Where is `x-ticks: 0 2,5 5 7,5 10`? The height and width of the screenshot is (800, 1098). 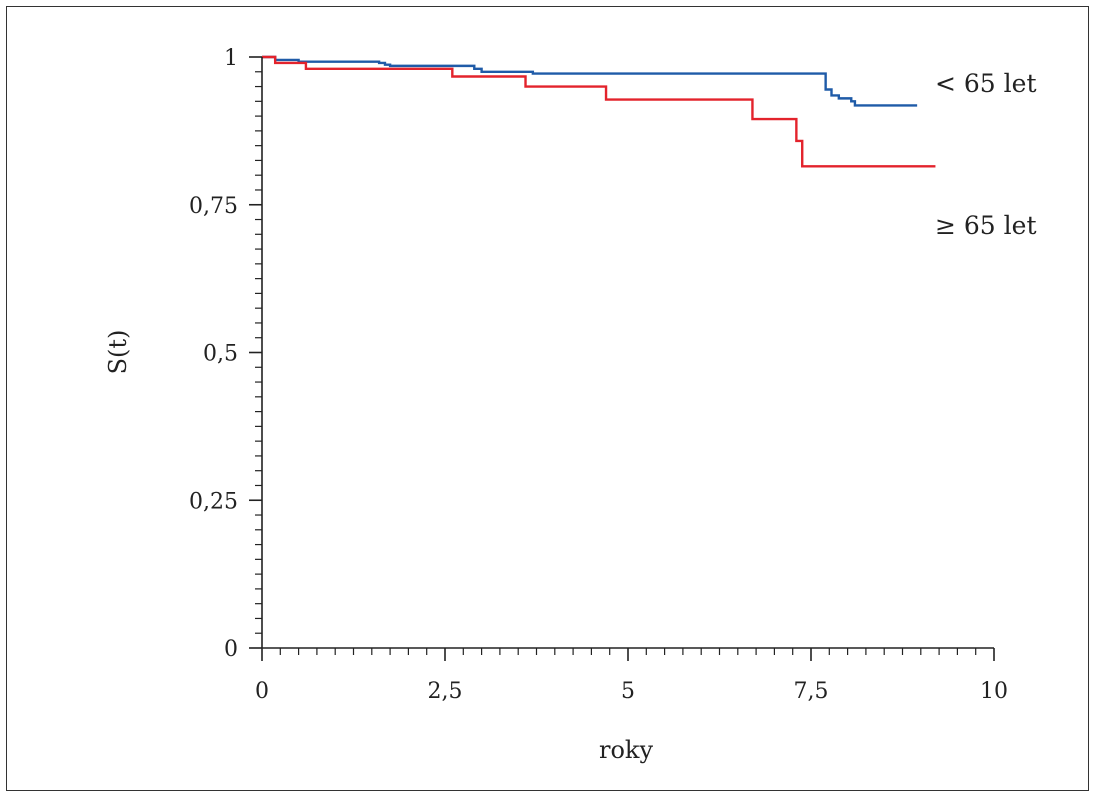 x-ticks: 0 2,5 5 7,5 10 is located at coordinates (631, 676).